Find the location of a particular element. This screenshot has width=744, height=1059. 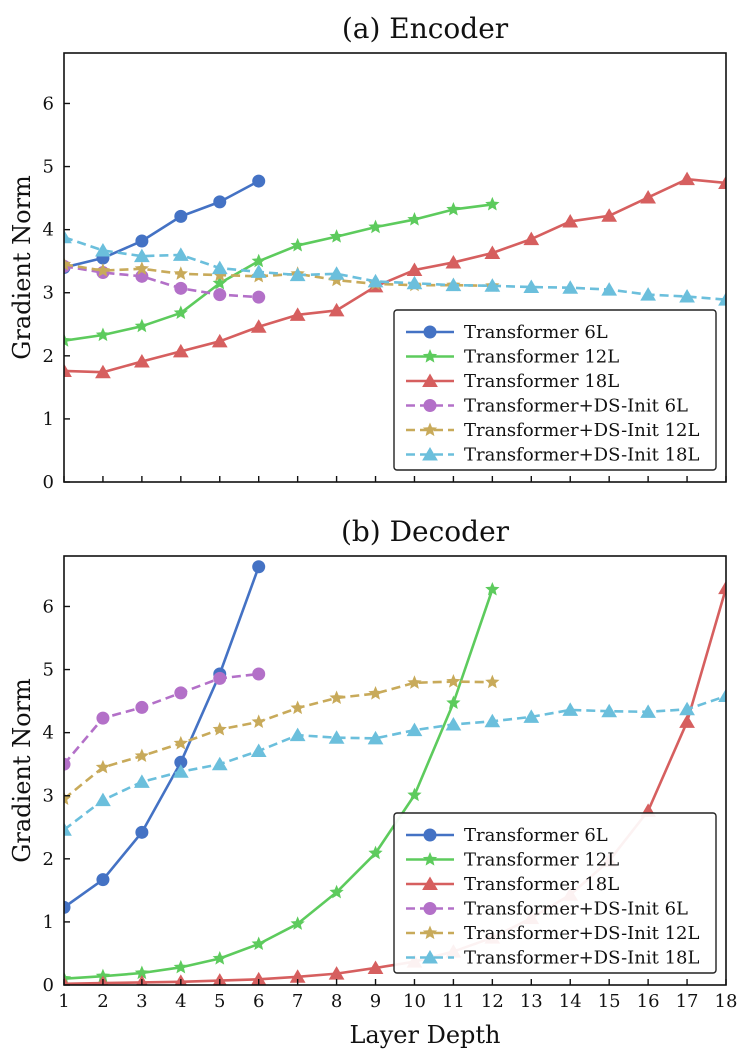

x-tick-label: 14 is located at coordinates (570, 1001).